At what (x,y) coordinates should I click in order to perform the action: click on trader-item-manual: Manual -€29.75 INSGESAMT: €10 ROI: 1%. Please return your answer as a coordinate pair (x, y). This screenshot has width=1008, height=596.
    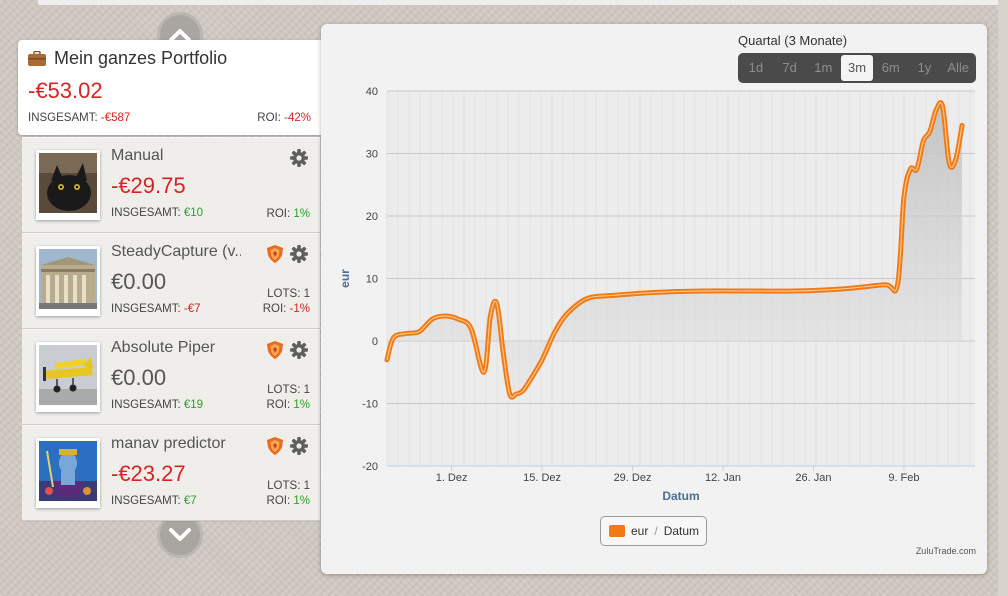
    Looking at the image, I should click on (171, 185).